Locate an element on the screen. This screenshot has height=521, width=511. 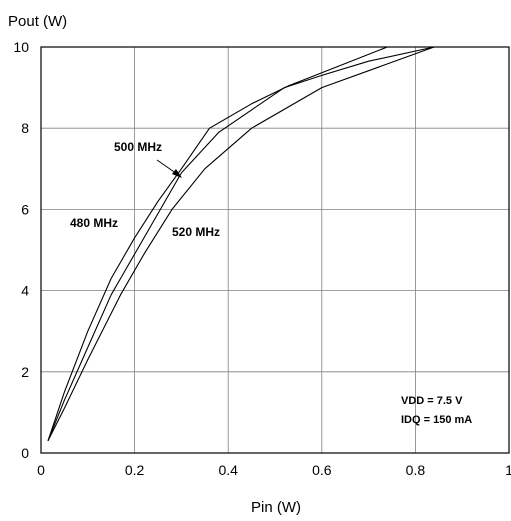
y-axis-title: Pout (W) is located at coordinates (37, 21).